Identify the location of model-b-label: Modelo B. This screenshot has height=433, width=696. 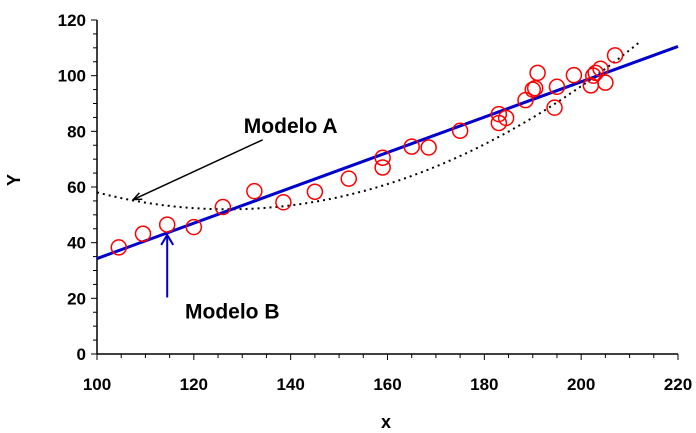
(232, 311).